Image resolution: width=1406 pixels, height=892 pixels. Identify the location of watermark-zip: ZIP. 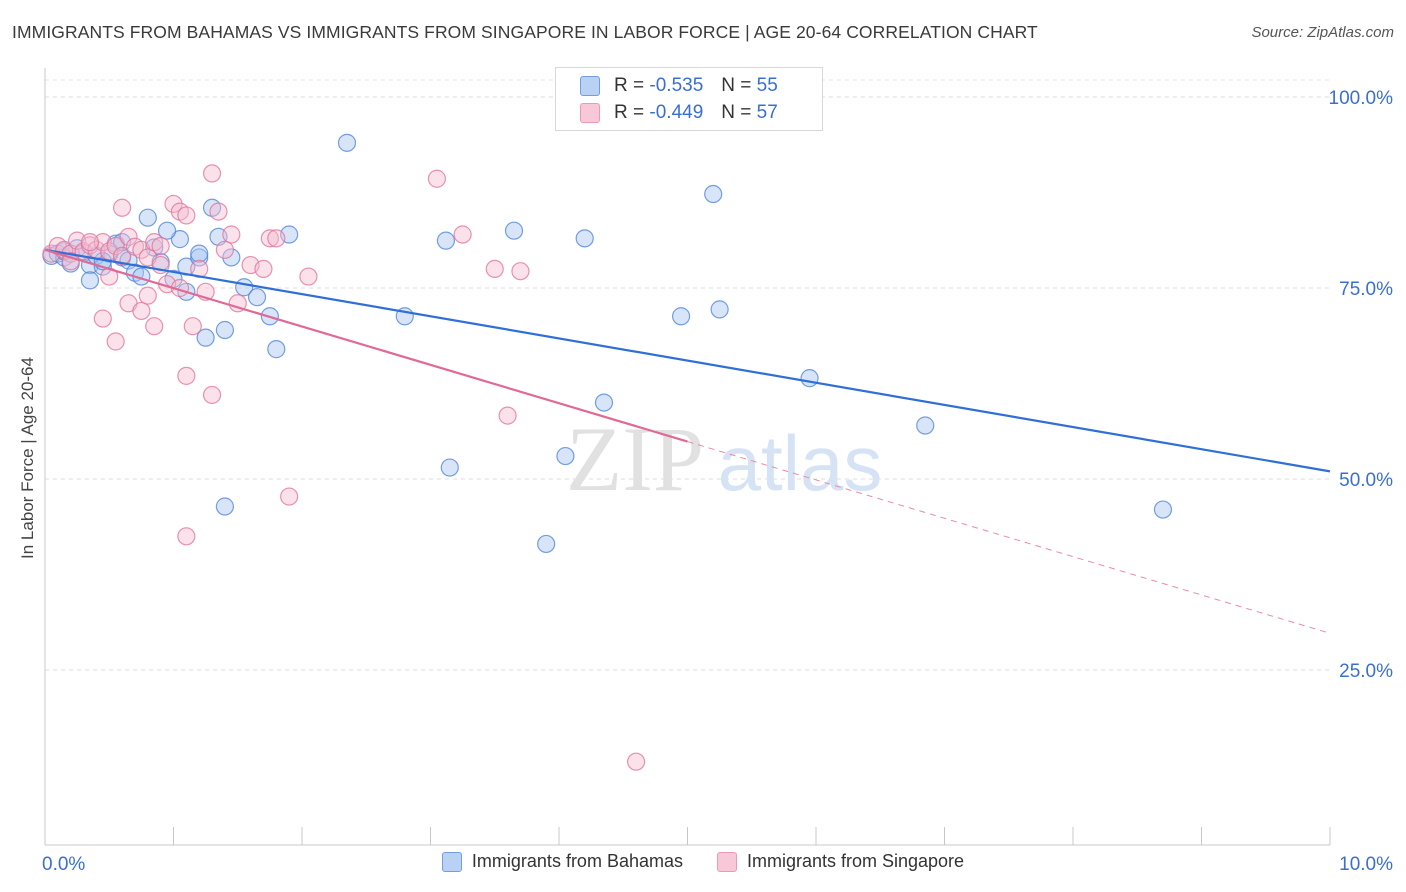
(635, 459).